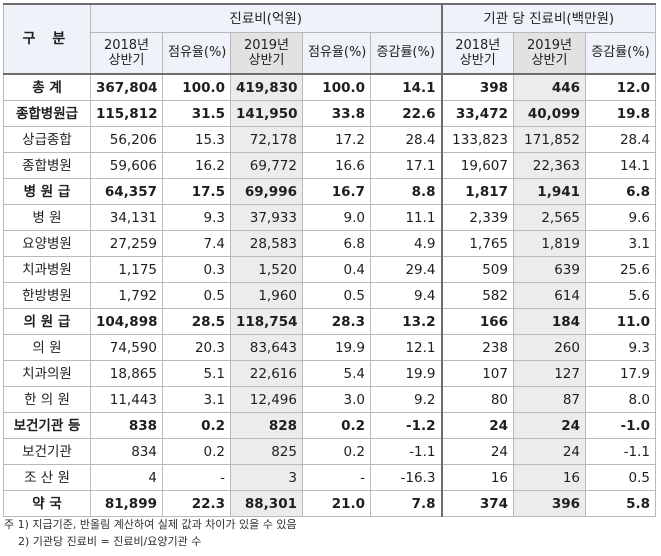 The image size is (661, 556). I want to click on table-cell: 419,830, so click(266, 87).